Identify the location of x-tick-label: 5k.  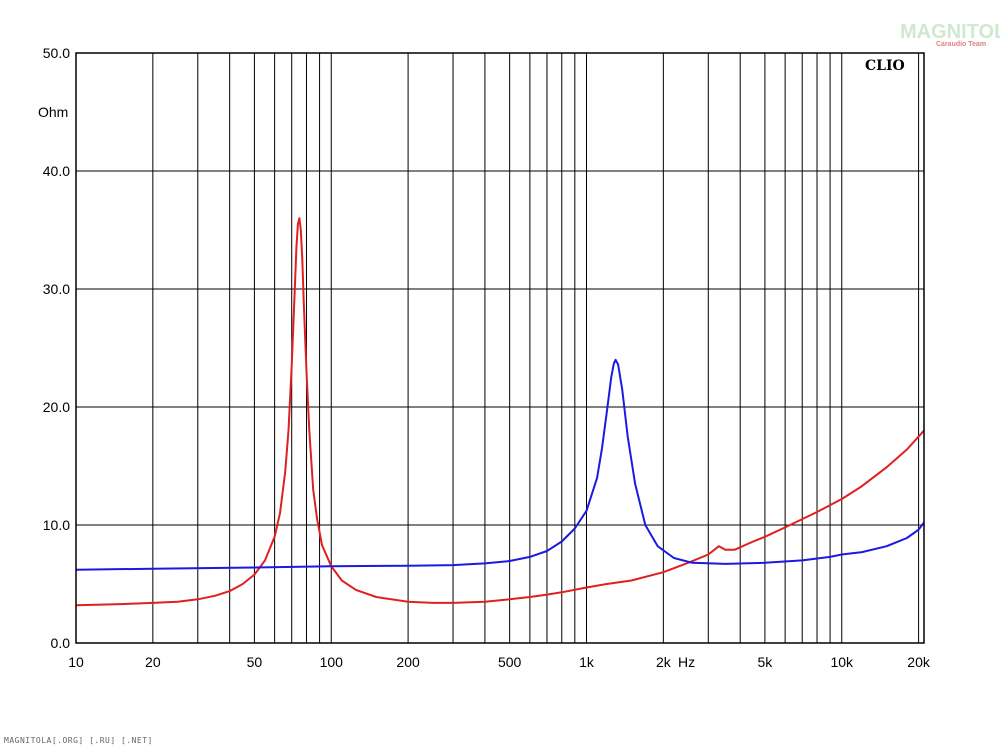
(766, 662).